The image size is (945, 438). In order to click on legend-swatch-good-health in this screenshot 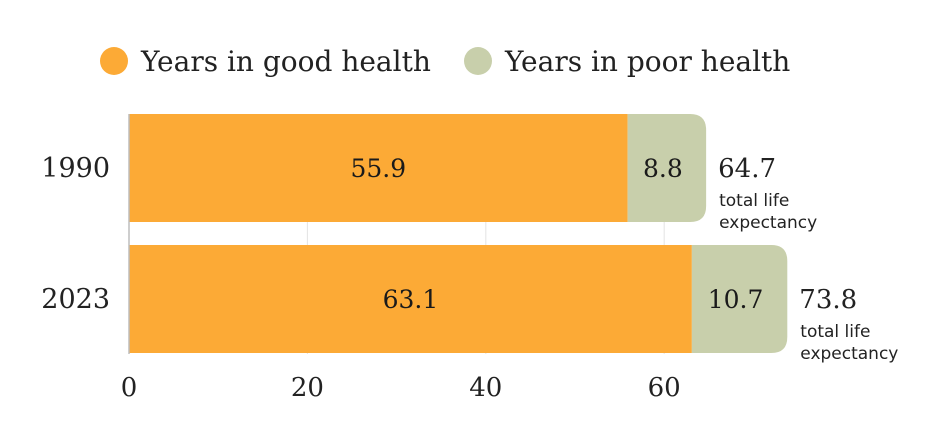, I will do `click(114, 61)`.